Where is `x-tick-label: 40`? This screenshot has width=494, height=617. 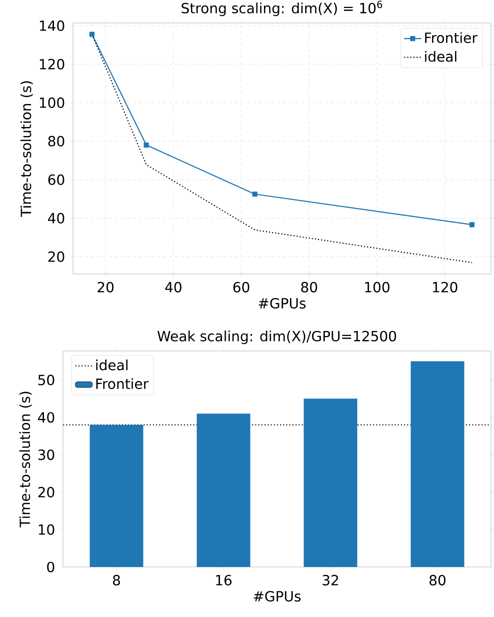 x-tick-label: 40 is located at coordinates (173, 287).